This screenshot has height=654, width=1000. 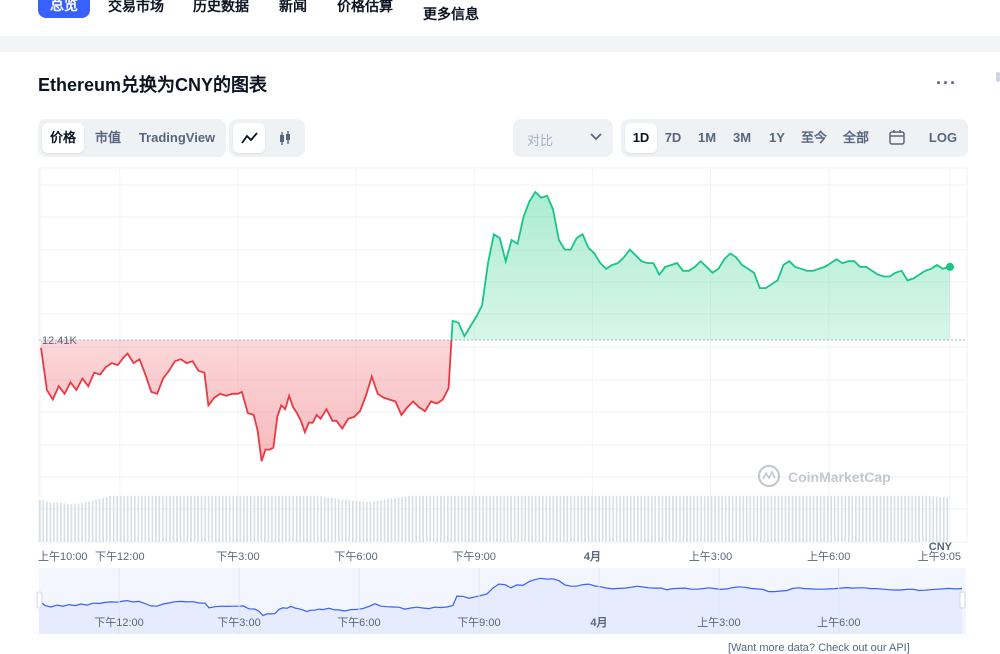 I want to click on range-ytd-button: 至今, so click(x=813, y=137).